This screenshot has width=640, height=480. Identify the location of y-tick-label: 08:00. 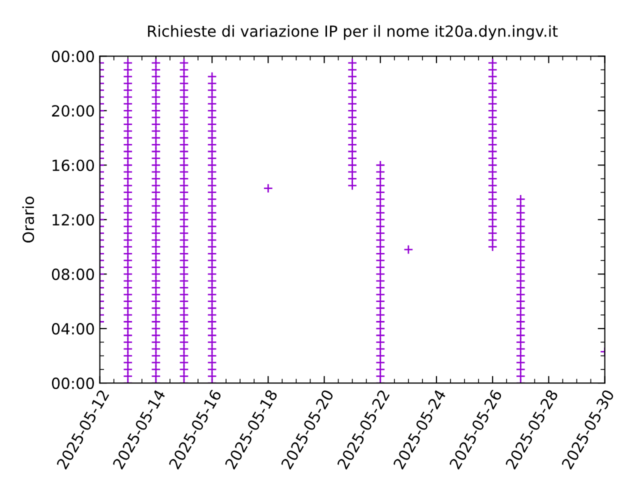
(73, 274).